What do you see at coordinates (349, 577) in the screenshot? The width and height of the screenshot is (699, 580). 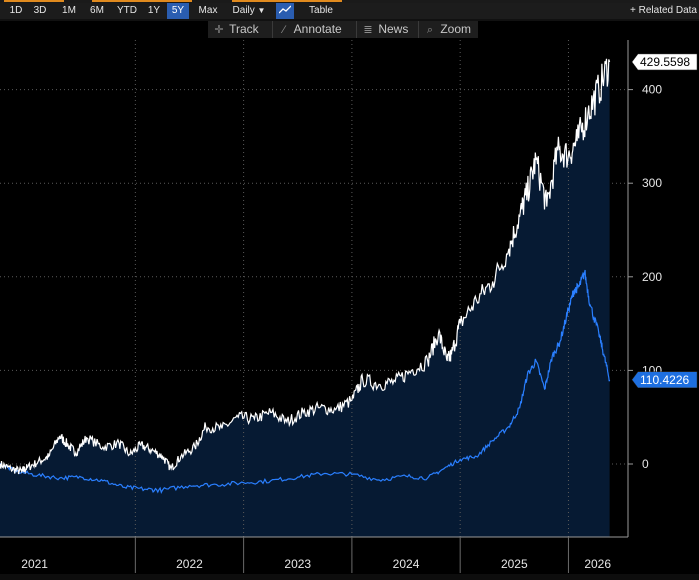 I see `bottom-bar` at bounding box center [349, 577].